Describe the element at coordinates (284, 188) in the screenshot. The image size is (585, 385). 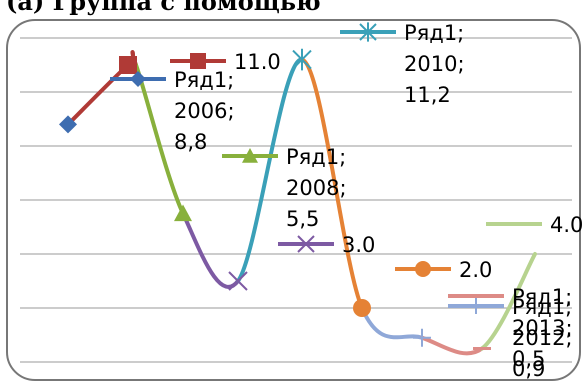
I see `data-label: Ряд1; 2008; 5,5` at that location.